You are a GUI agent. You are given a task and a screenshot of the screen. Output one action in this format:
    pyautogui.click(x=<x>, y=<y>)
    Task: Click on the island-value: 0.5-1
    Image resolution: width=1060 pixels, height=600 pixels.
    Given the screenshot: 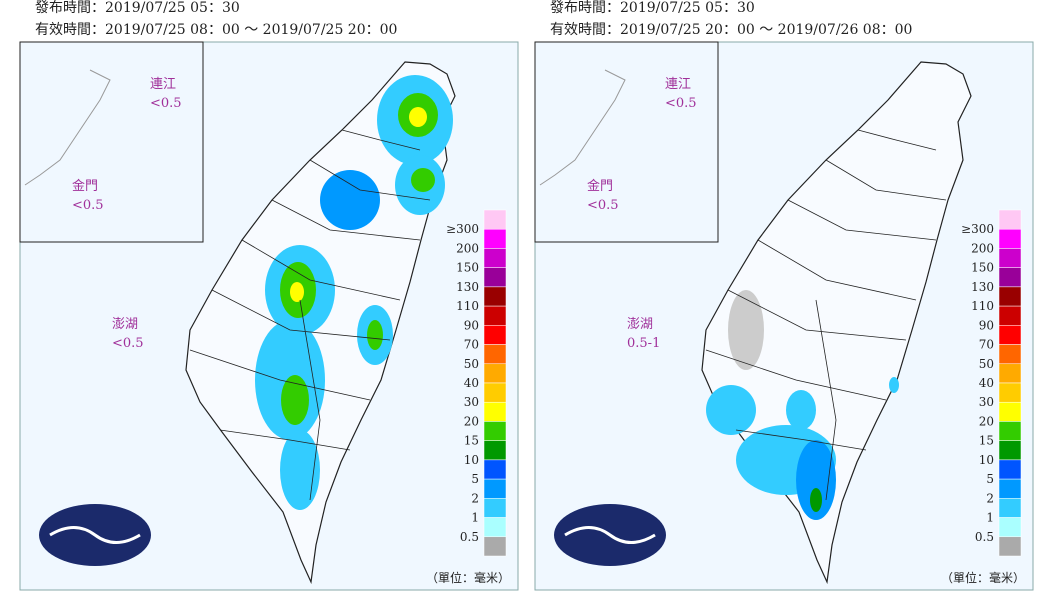 What is the action you would take?
    pyautogui.click(x=643, y=343)
    